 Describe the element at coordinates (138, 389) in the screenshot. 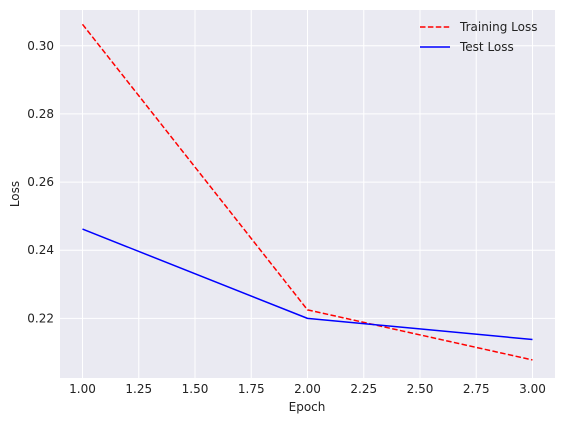

I see `x-tick-label: 1.25` at that location.